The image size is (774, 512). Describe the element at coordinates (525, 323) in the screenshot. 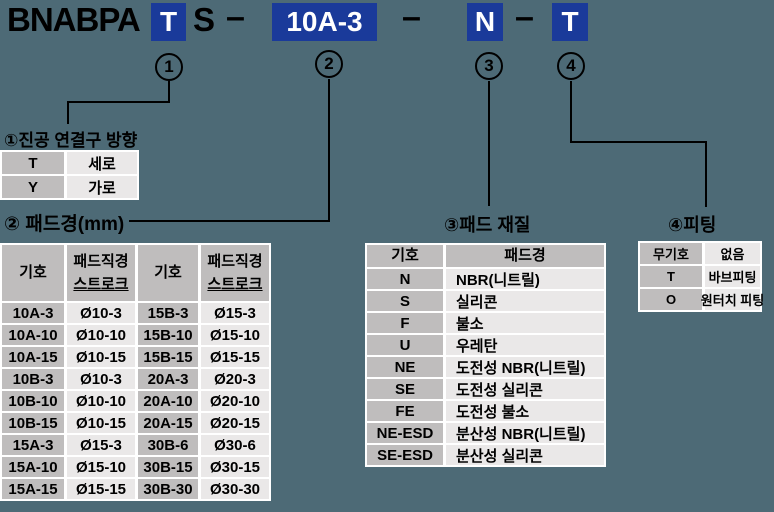

I see `table-cell: 불소` at that location.